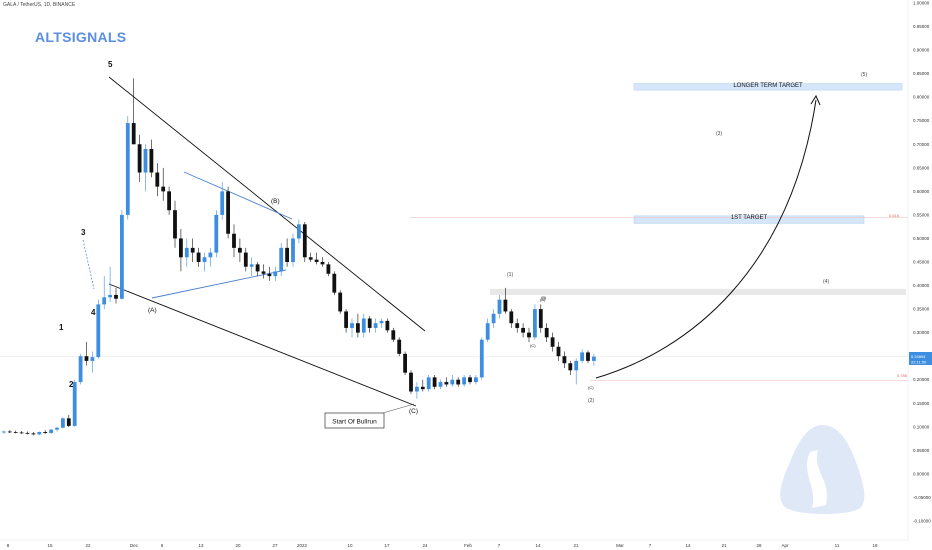 The height and width of the screenshot is (550, 932). What do you see at coordinates (369, 416) in the screenshot?
I see `start-of-bullrun-callout: Start Of Bullrun` at bounding box center [369, 416].